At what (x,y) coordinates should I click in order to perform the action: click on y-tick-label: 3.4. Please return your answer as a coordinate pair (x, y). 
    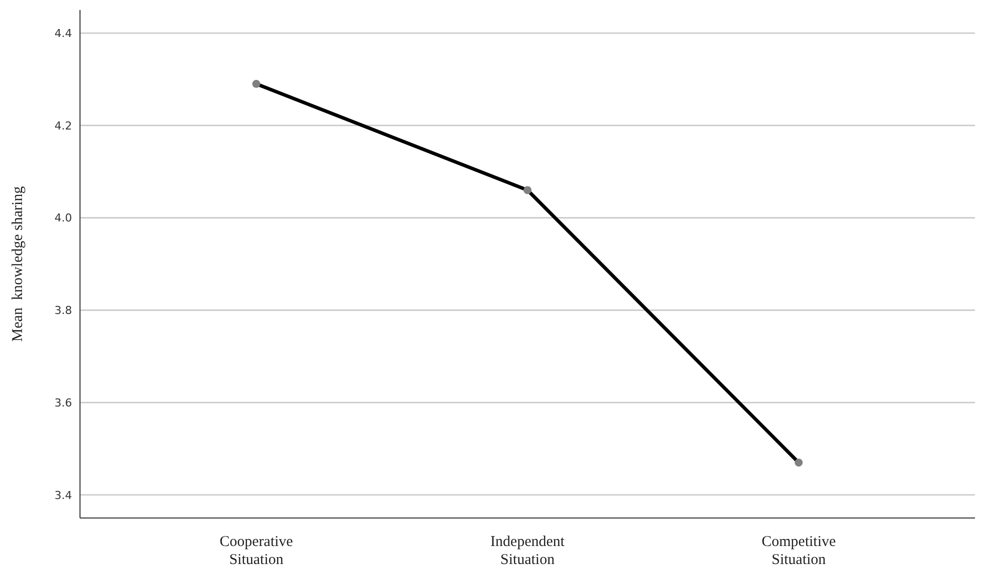
    Looking at the image, I should click on (63, 495).